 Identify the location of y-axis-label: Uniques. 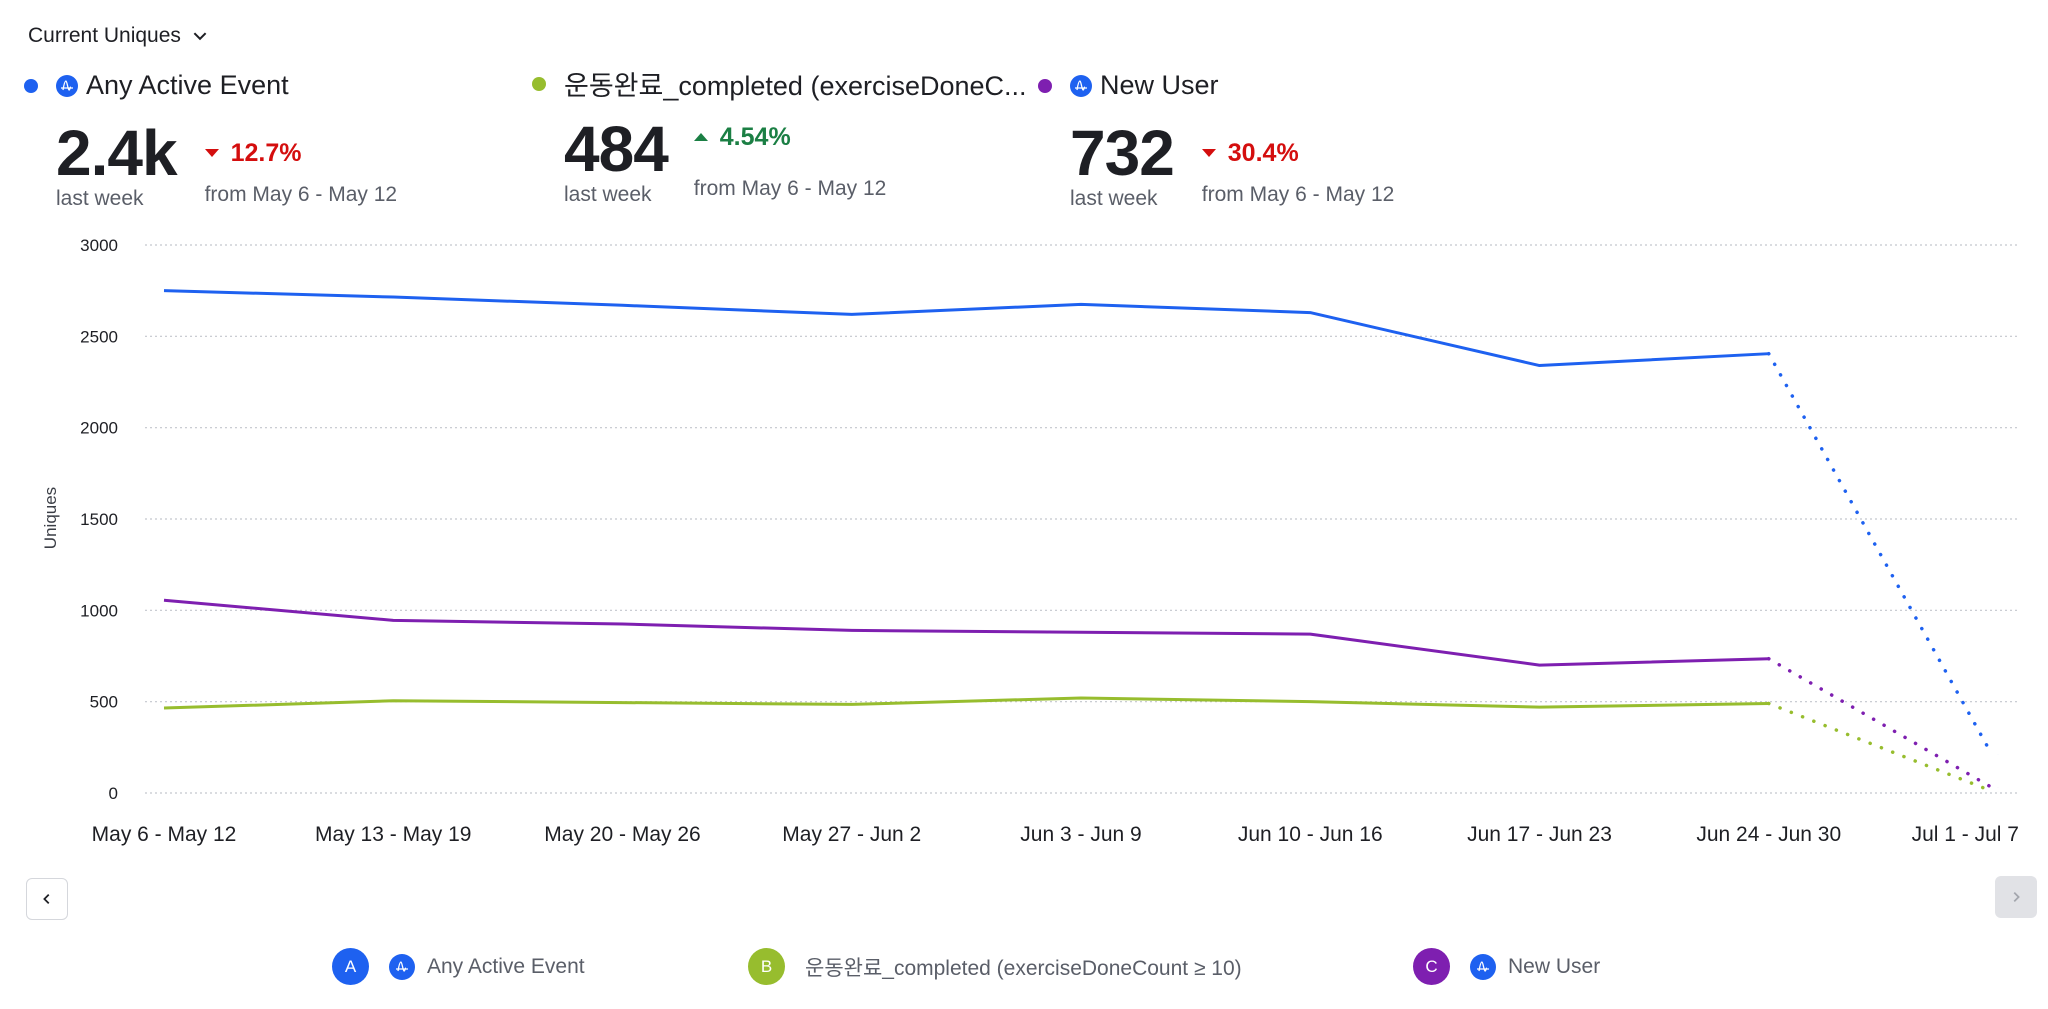
(50, 518).